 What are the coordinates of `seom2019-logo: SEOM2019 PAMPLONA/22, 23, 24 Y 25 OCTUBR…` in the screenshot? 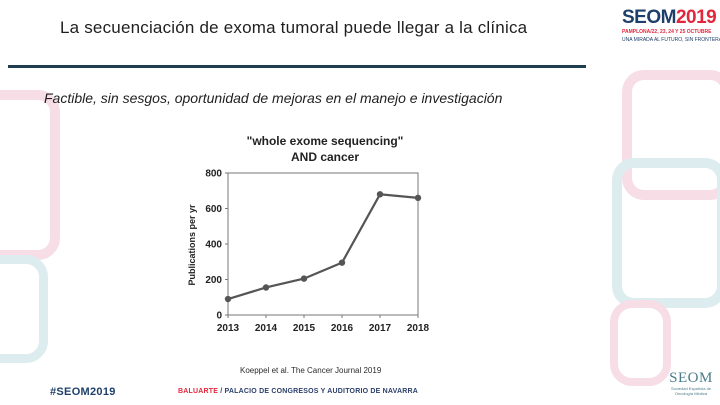 It's located at (671, 26).